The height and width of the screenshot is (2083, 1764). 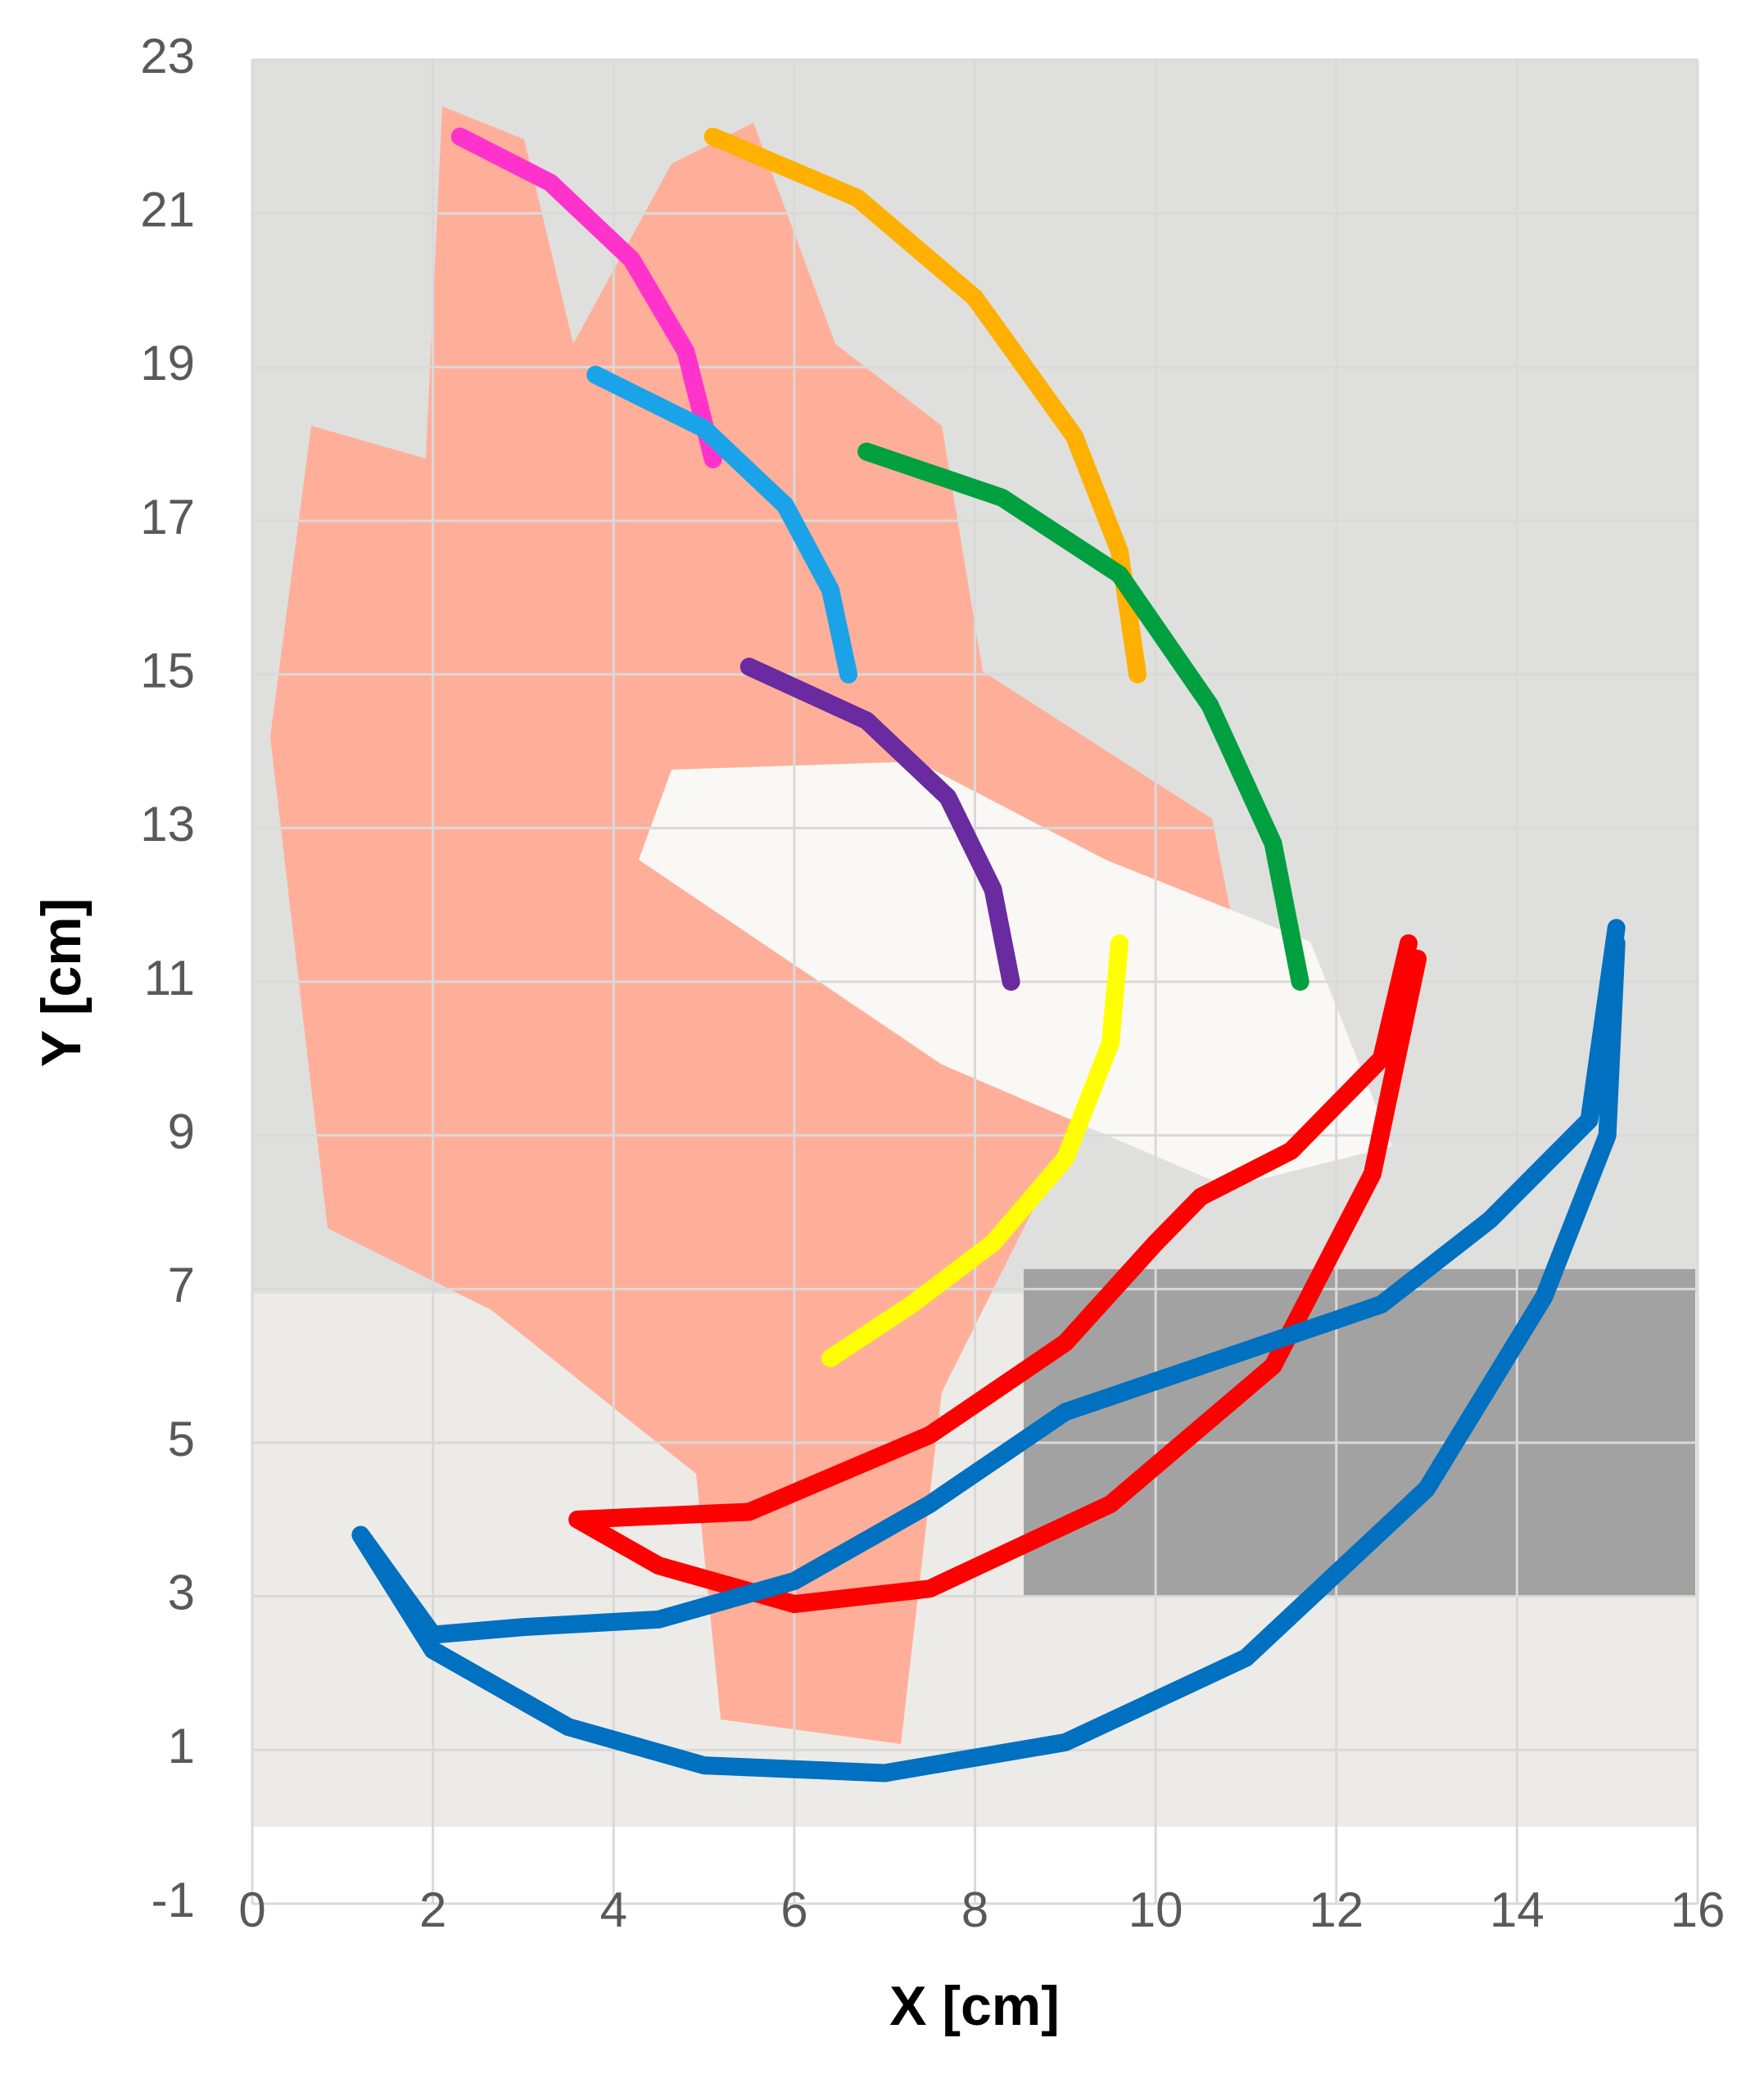 What do you see at coordinates (974, 1909) in the screenshot?
I see `x-tick-label: 8` at bounding box center [974, 1909].